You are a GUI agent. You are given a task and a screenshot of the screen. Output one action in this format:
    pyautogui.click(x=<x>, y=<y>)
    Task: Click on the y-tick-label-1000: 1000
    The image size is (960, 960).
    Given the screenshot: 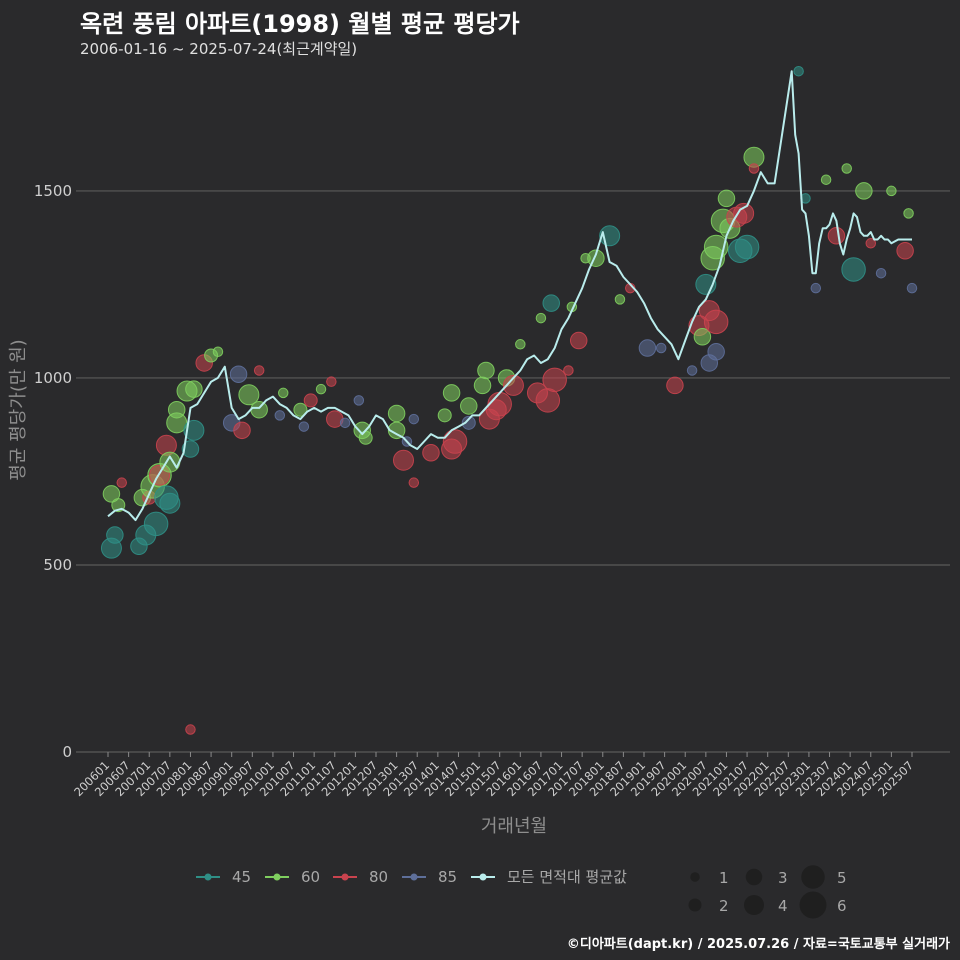 What is the action you would take?
    pyautogui.click(x=53, y=378)
    